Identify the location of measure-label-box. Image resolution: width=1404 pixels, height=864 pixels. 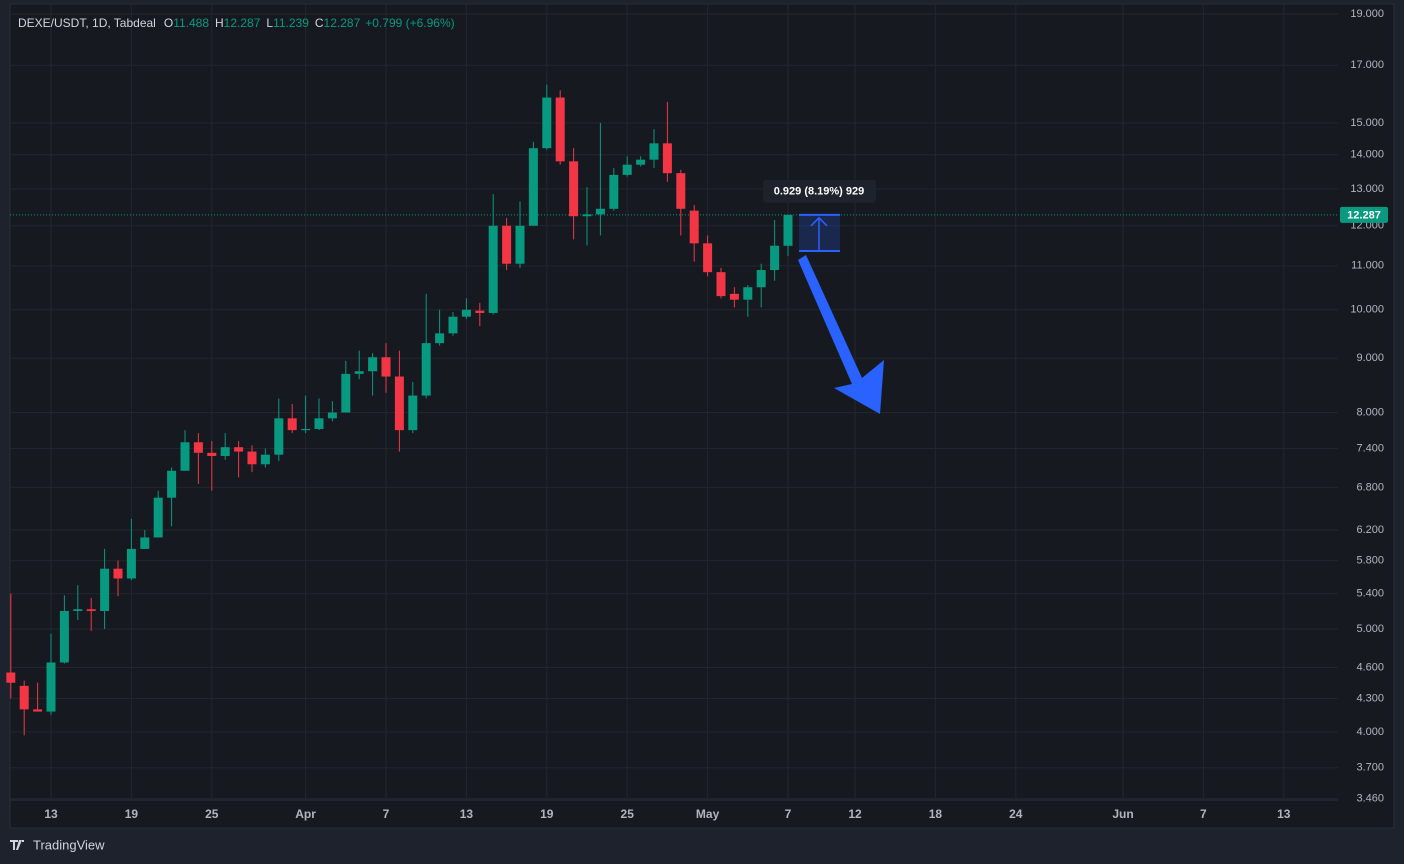
(819, 191).